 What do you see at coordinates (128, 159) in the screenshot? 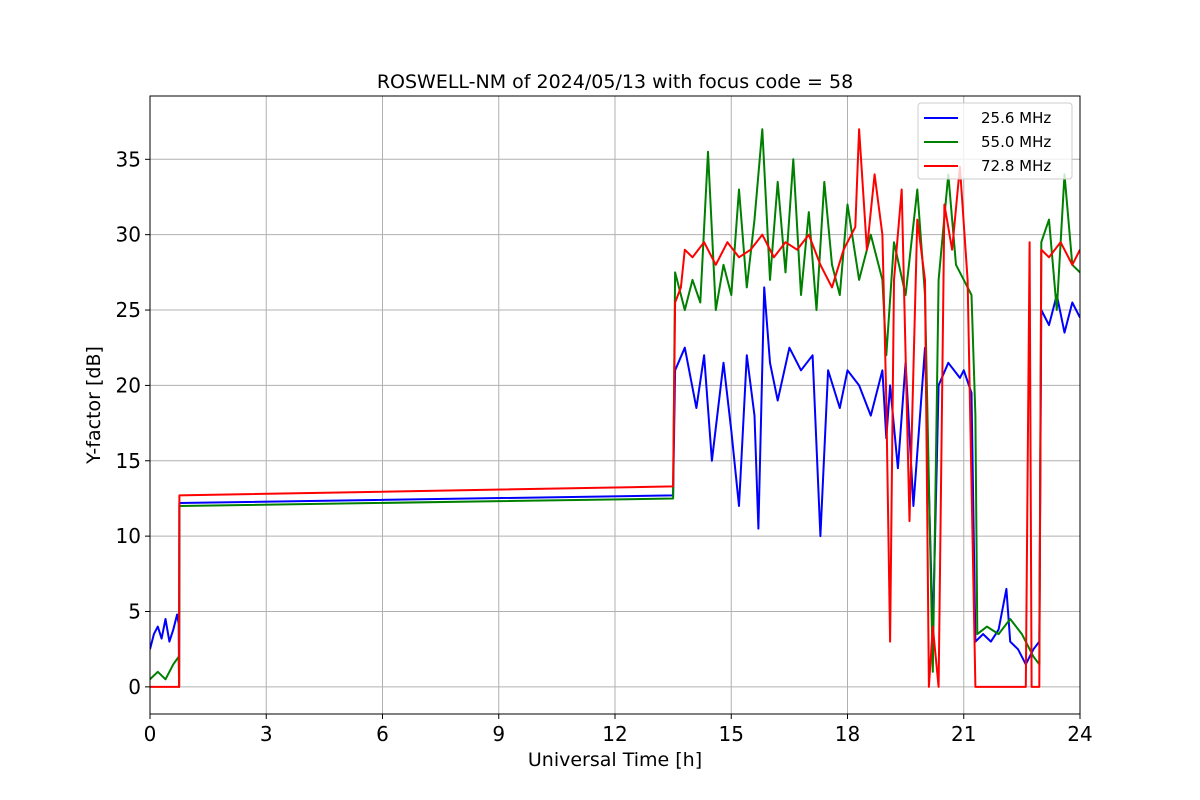
I see `y-tick-label: 35` at bounding box center [128, 159].